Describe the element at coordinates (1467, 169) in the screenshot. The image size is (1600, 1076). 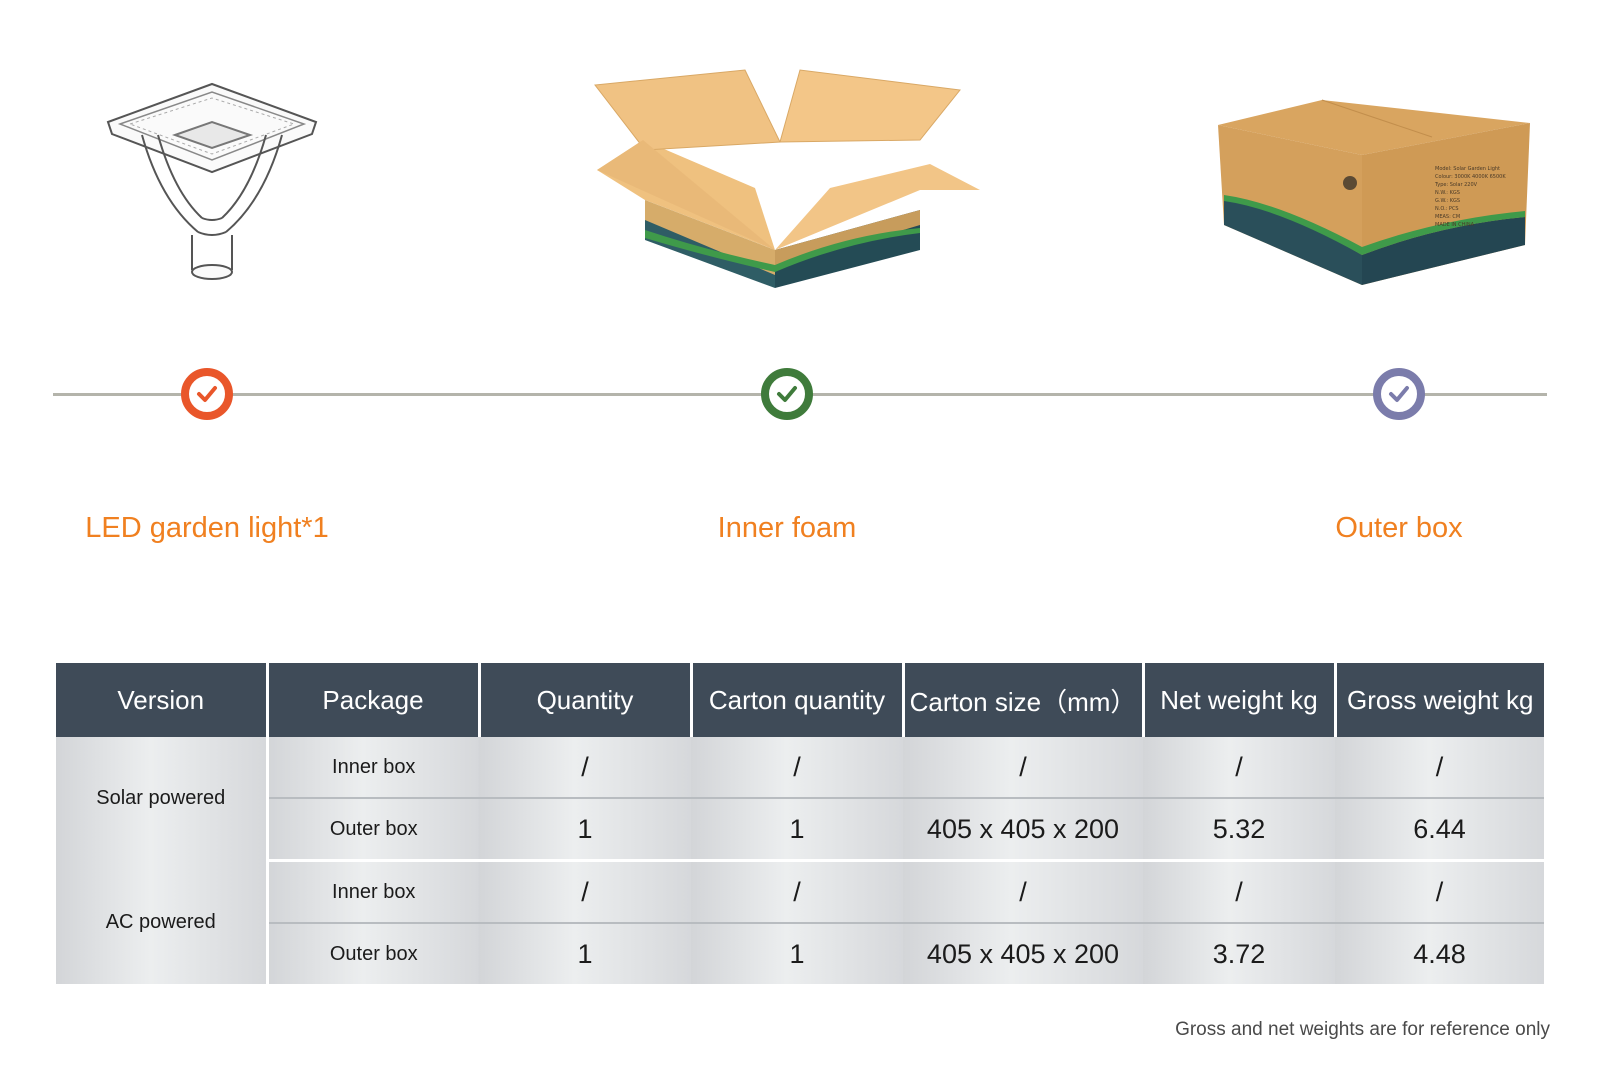
I see `svg-text: Model: Solar Garden Light` at that location.